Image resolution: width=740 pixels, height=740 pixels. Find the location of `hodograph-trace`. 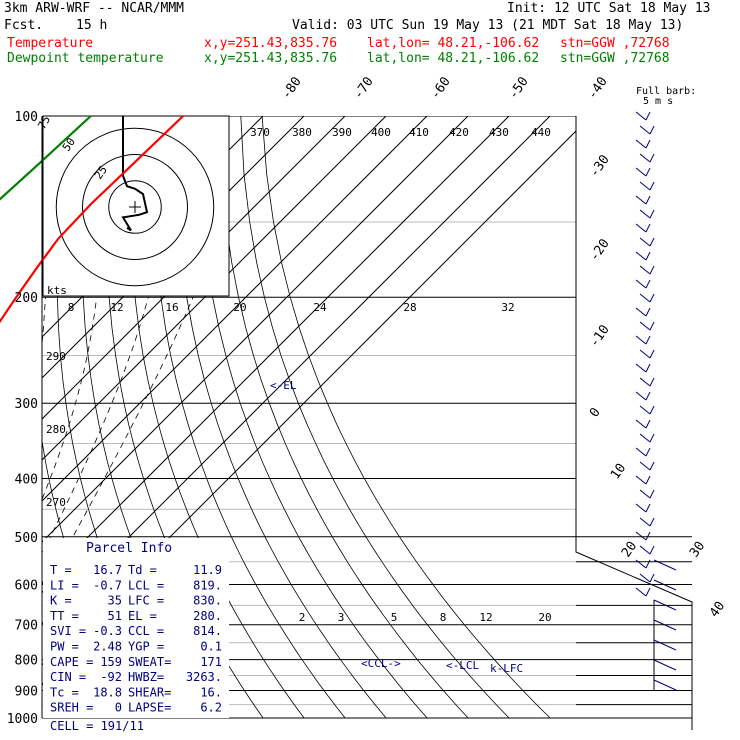

hodograph-trace is located at coordinates (135, 174).